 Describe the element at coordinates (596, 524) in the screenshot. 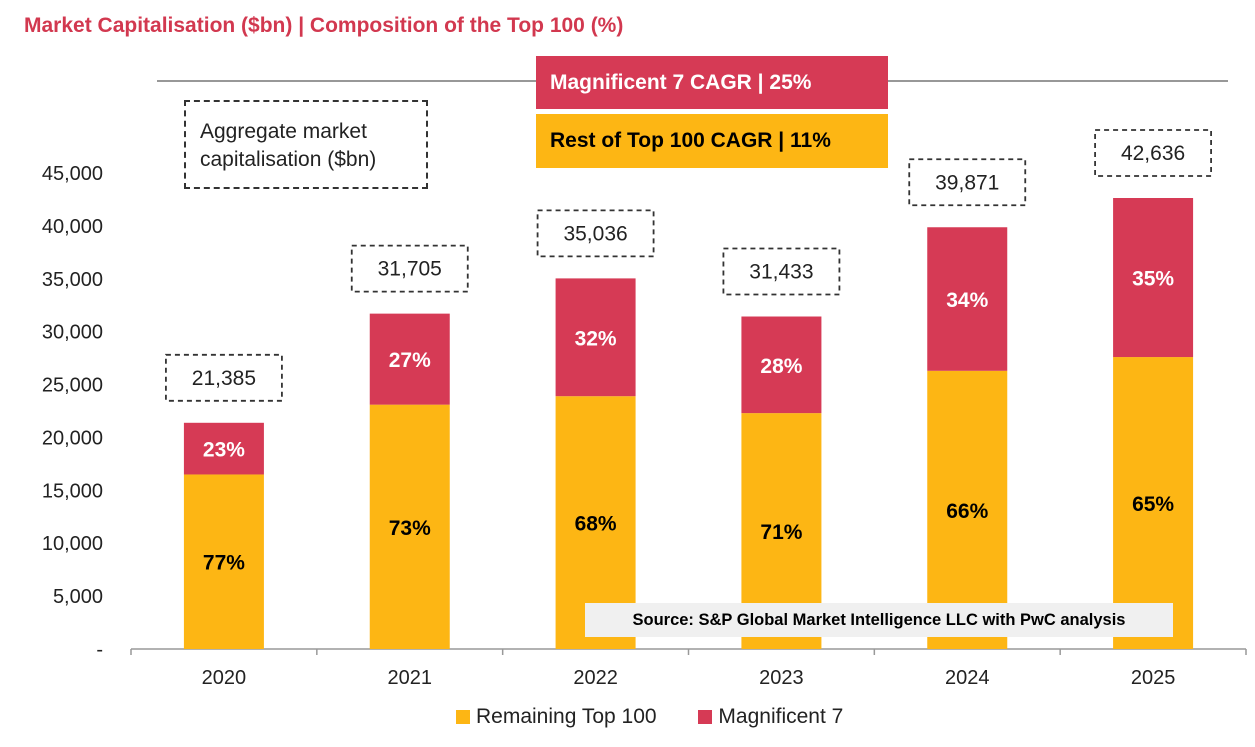

I see `bar-segment-label: 68%` at that location.